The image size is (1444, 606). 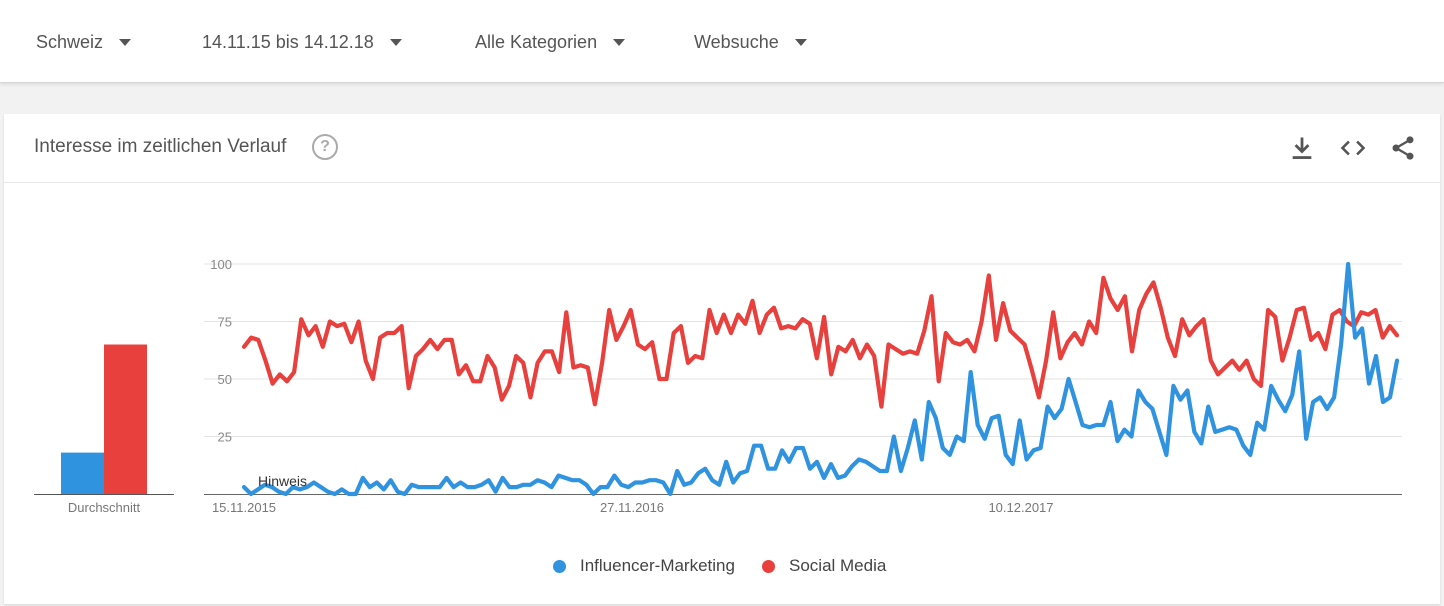 I want to click on influencer-dot-icon, so click(x=559, y=566).